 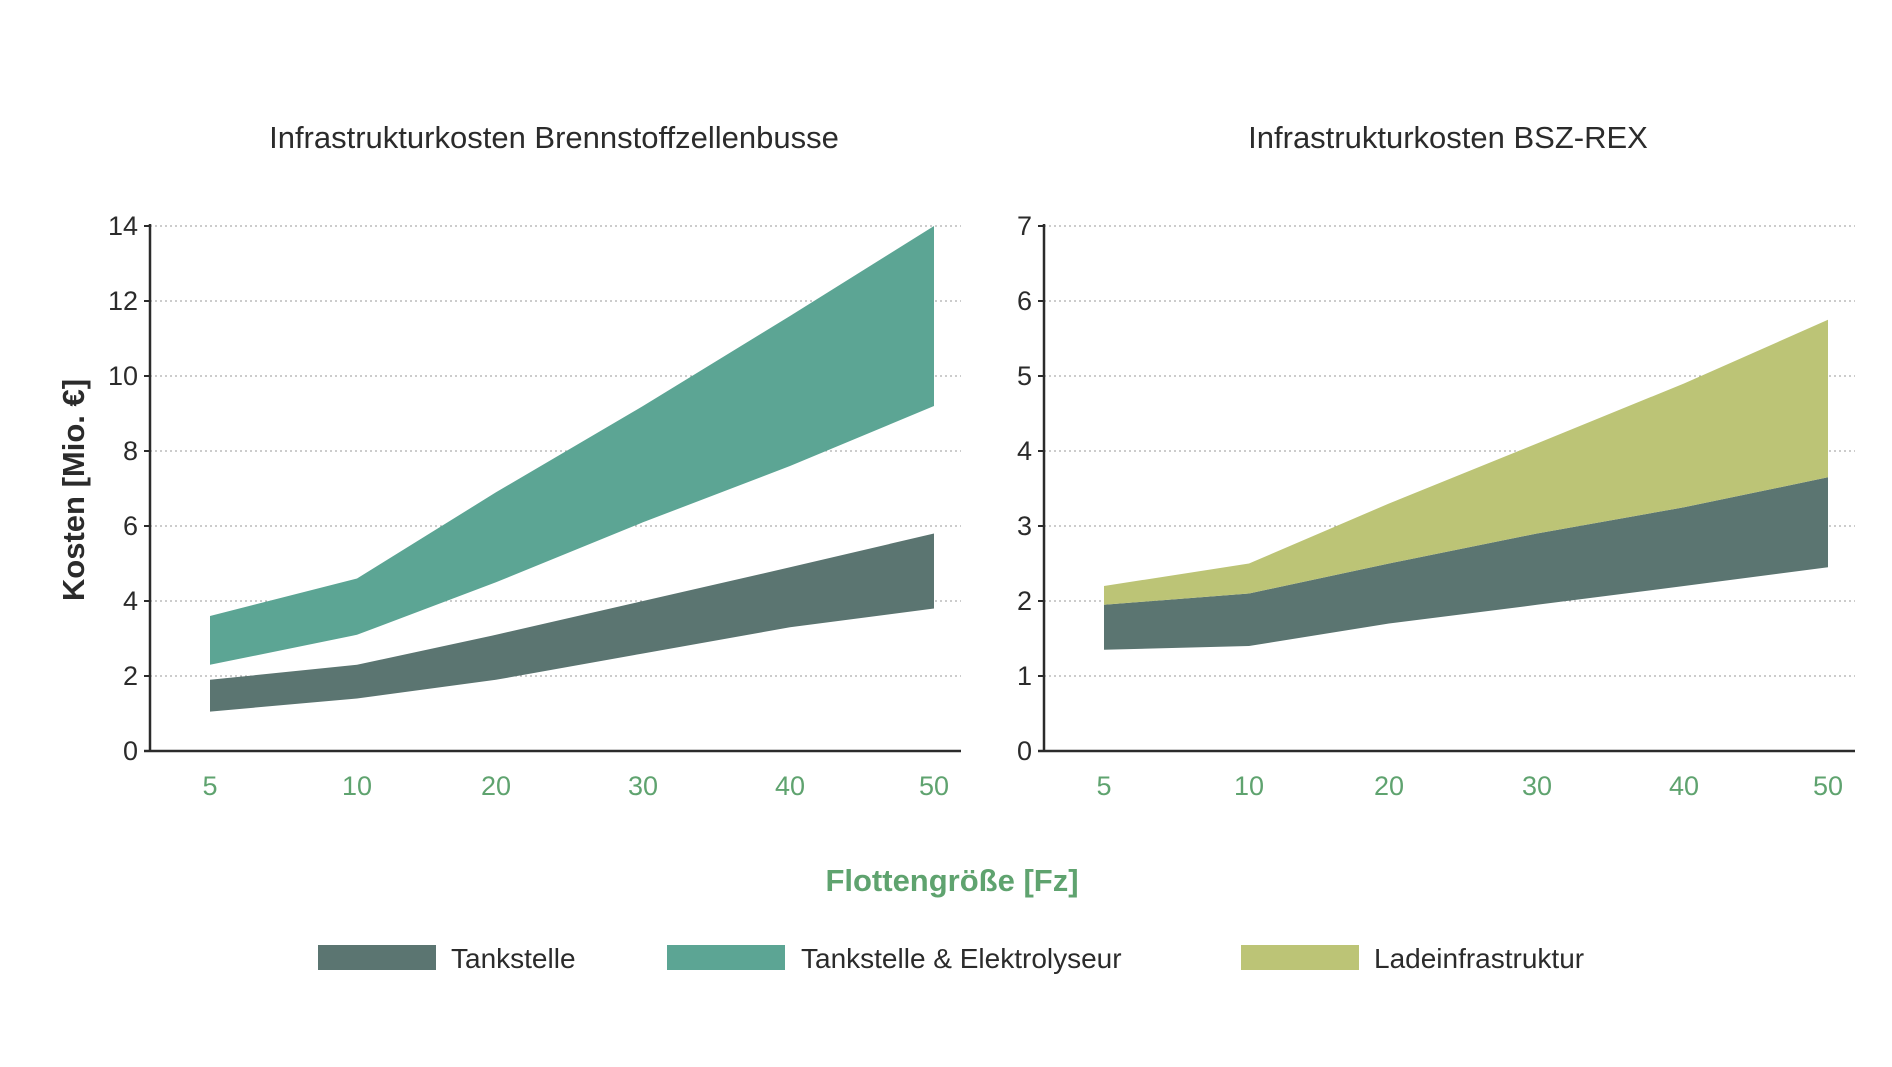 What do you see at coordinates (961, 958) in the screenshot?
I see `legend-label-tankstelle-elektrolyseur: Tankstelle & Elektrolyseur` at bounding box center [961, 958].